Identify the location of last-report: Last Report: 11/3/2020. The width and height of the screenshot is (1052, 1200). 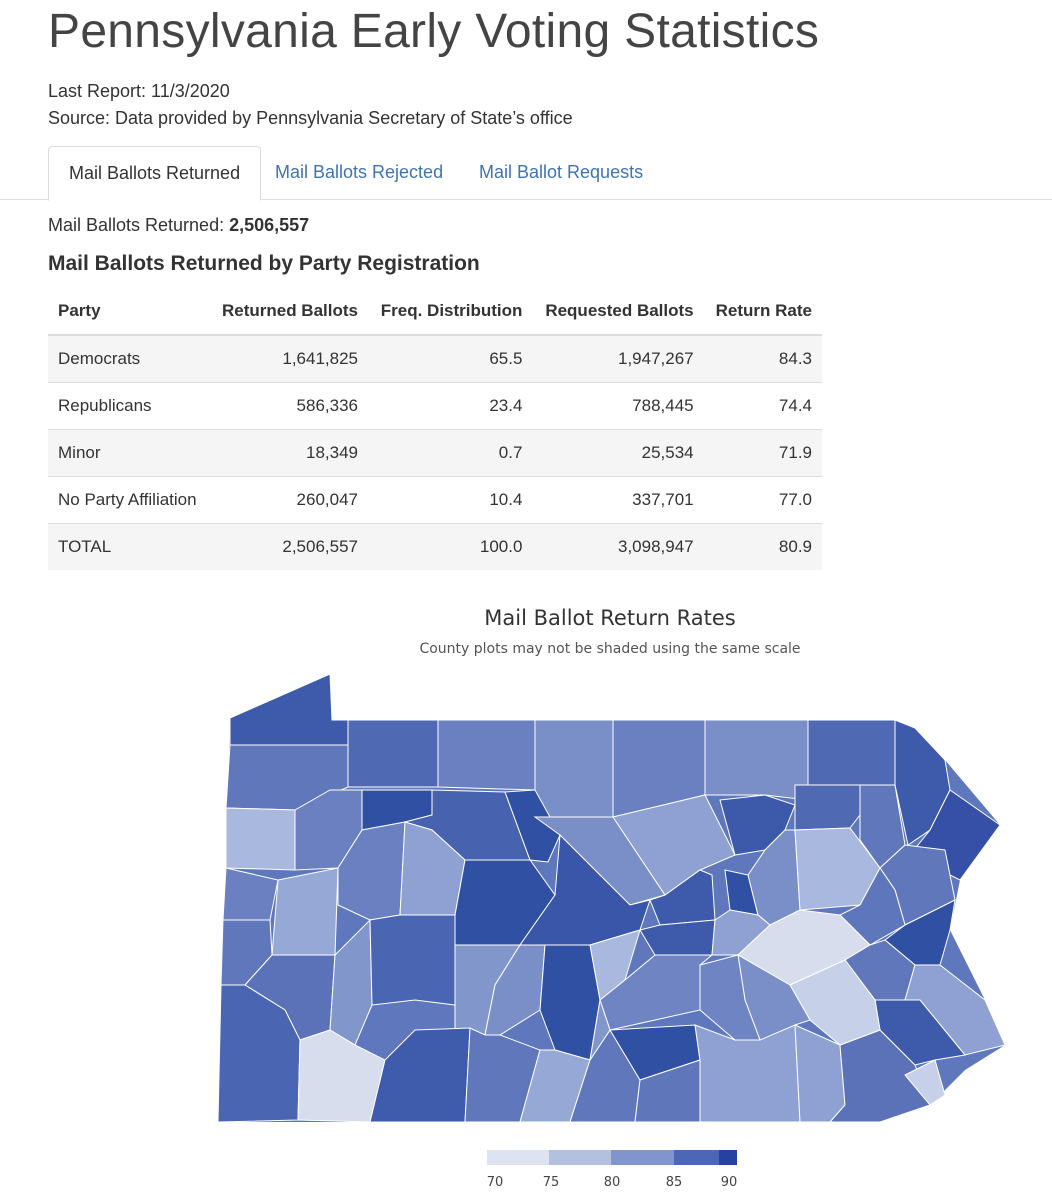
(139, 91).